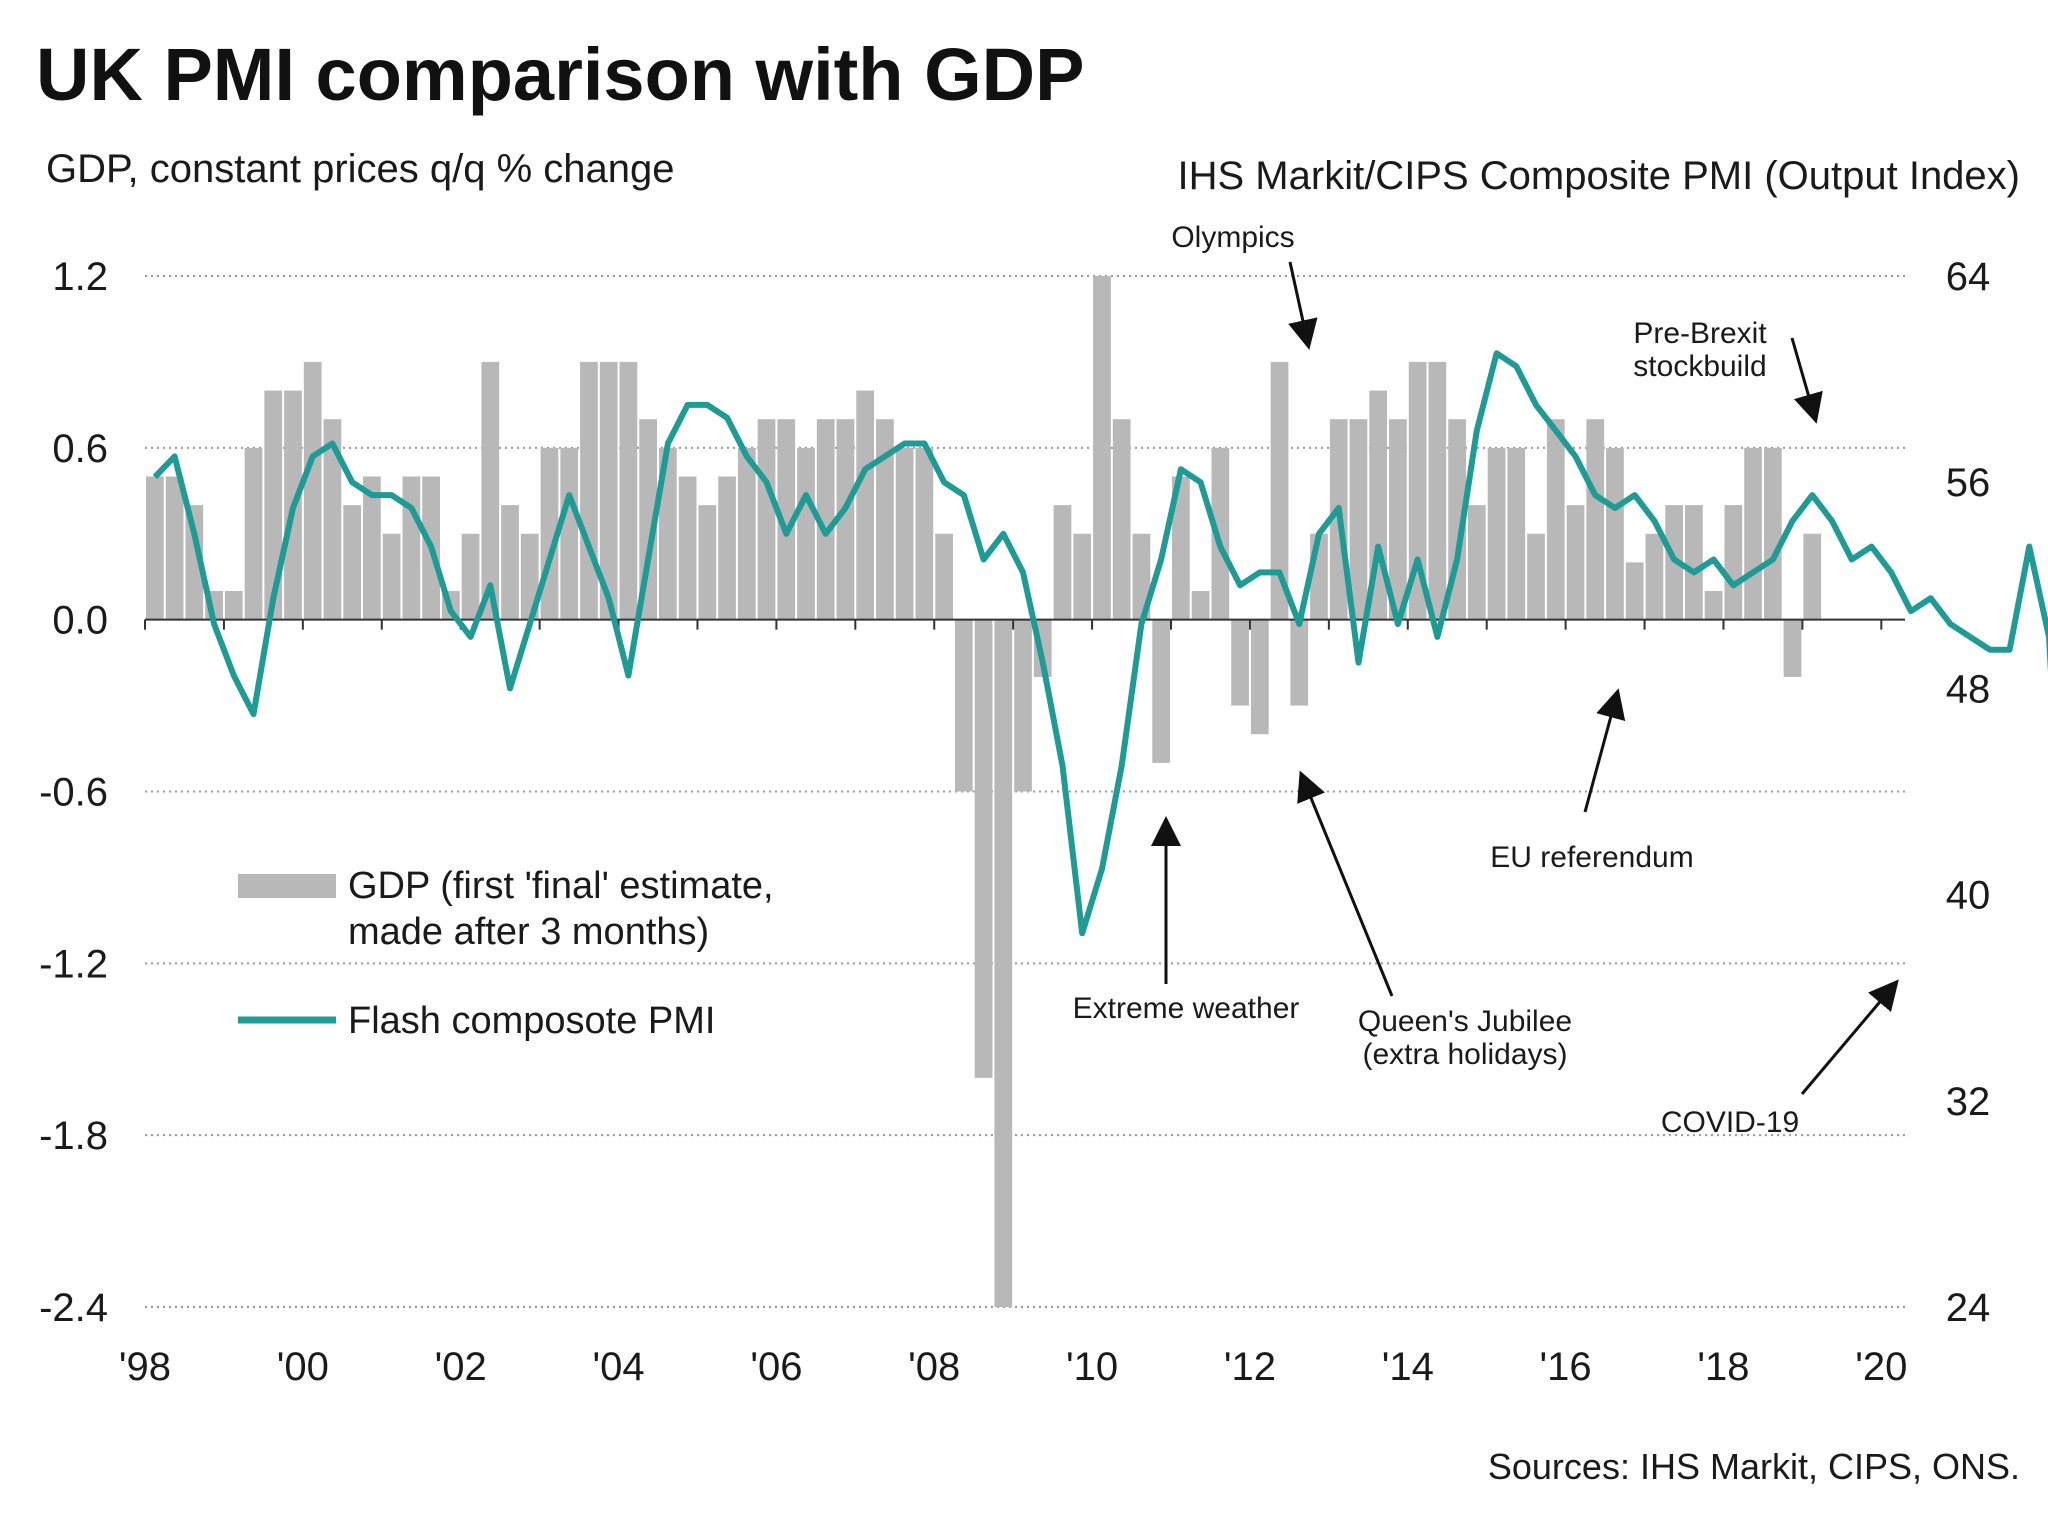 Image resolution: width=2048 pixels, height=1522 pixels. What do you see at coordinates (560, 74) in the screenshot?
I see `chart-title: UK PMI comparison with GDP` at bounding box center [560, 74].